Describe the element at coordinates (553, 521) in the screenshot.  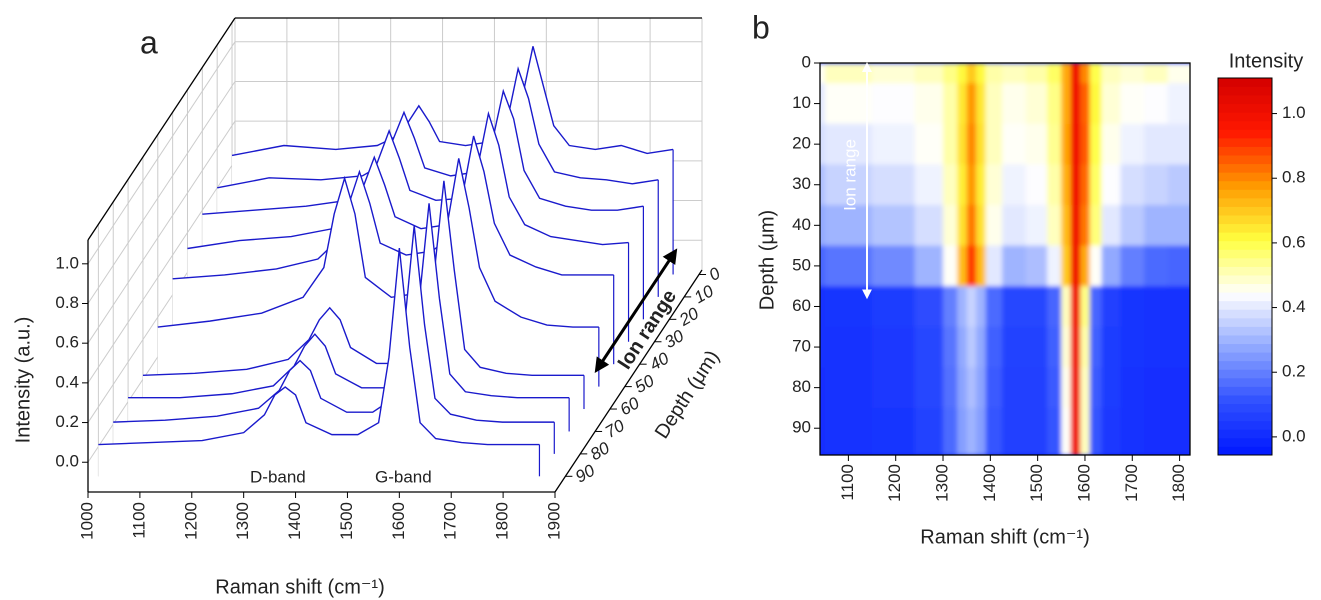
I see `x-tick-label: 1900` at that location.